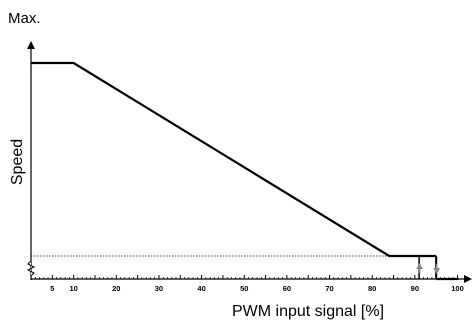  Describe the element at coordinates (246, 277) in the screenshot. I see `x-tick-group` at that location.